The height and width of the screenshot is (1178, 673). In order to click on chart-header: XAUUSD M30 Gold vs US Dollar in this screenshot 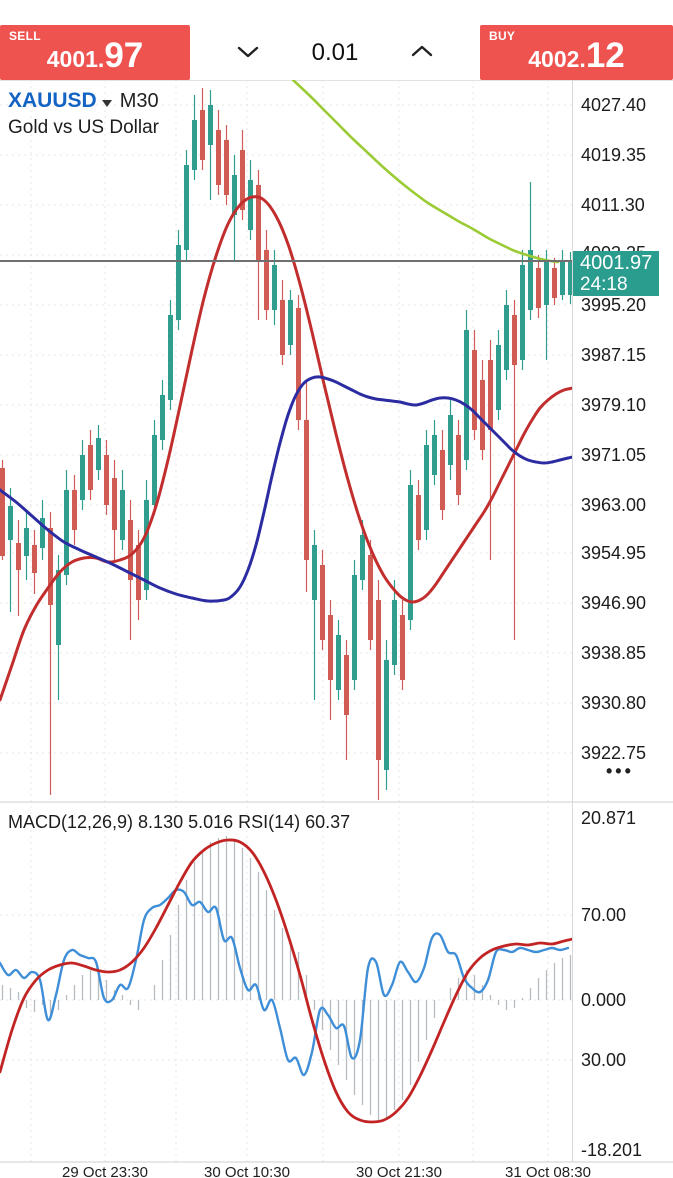, I will do `click(83, 114)`.